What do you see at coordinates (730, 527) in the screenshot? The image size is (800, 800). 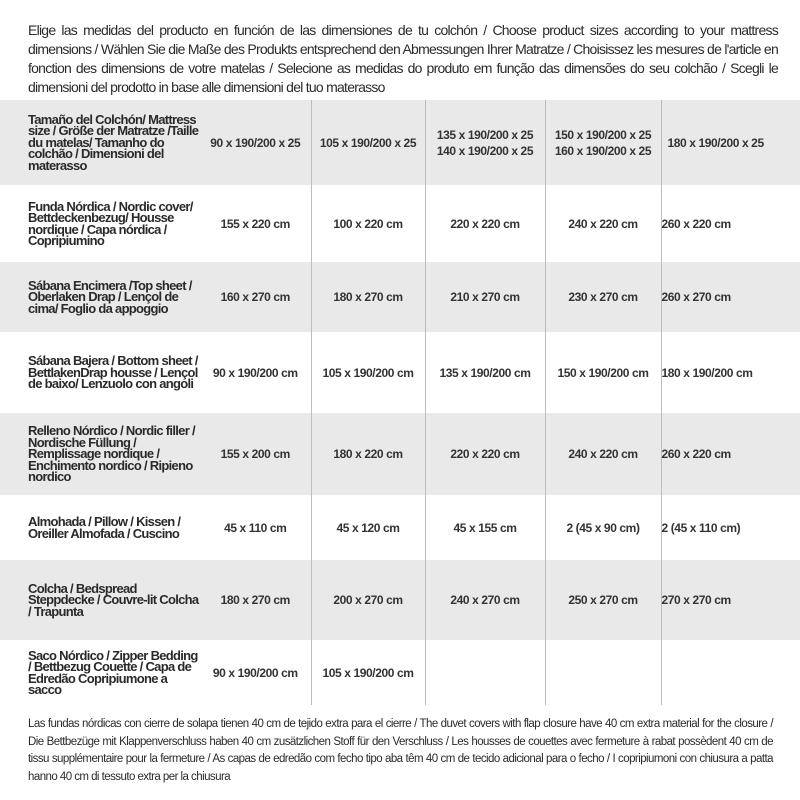 I see `size-cell: 2 (45 x 110 cm)` at bounding box center [730, 527].